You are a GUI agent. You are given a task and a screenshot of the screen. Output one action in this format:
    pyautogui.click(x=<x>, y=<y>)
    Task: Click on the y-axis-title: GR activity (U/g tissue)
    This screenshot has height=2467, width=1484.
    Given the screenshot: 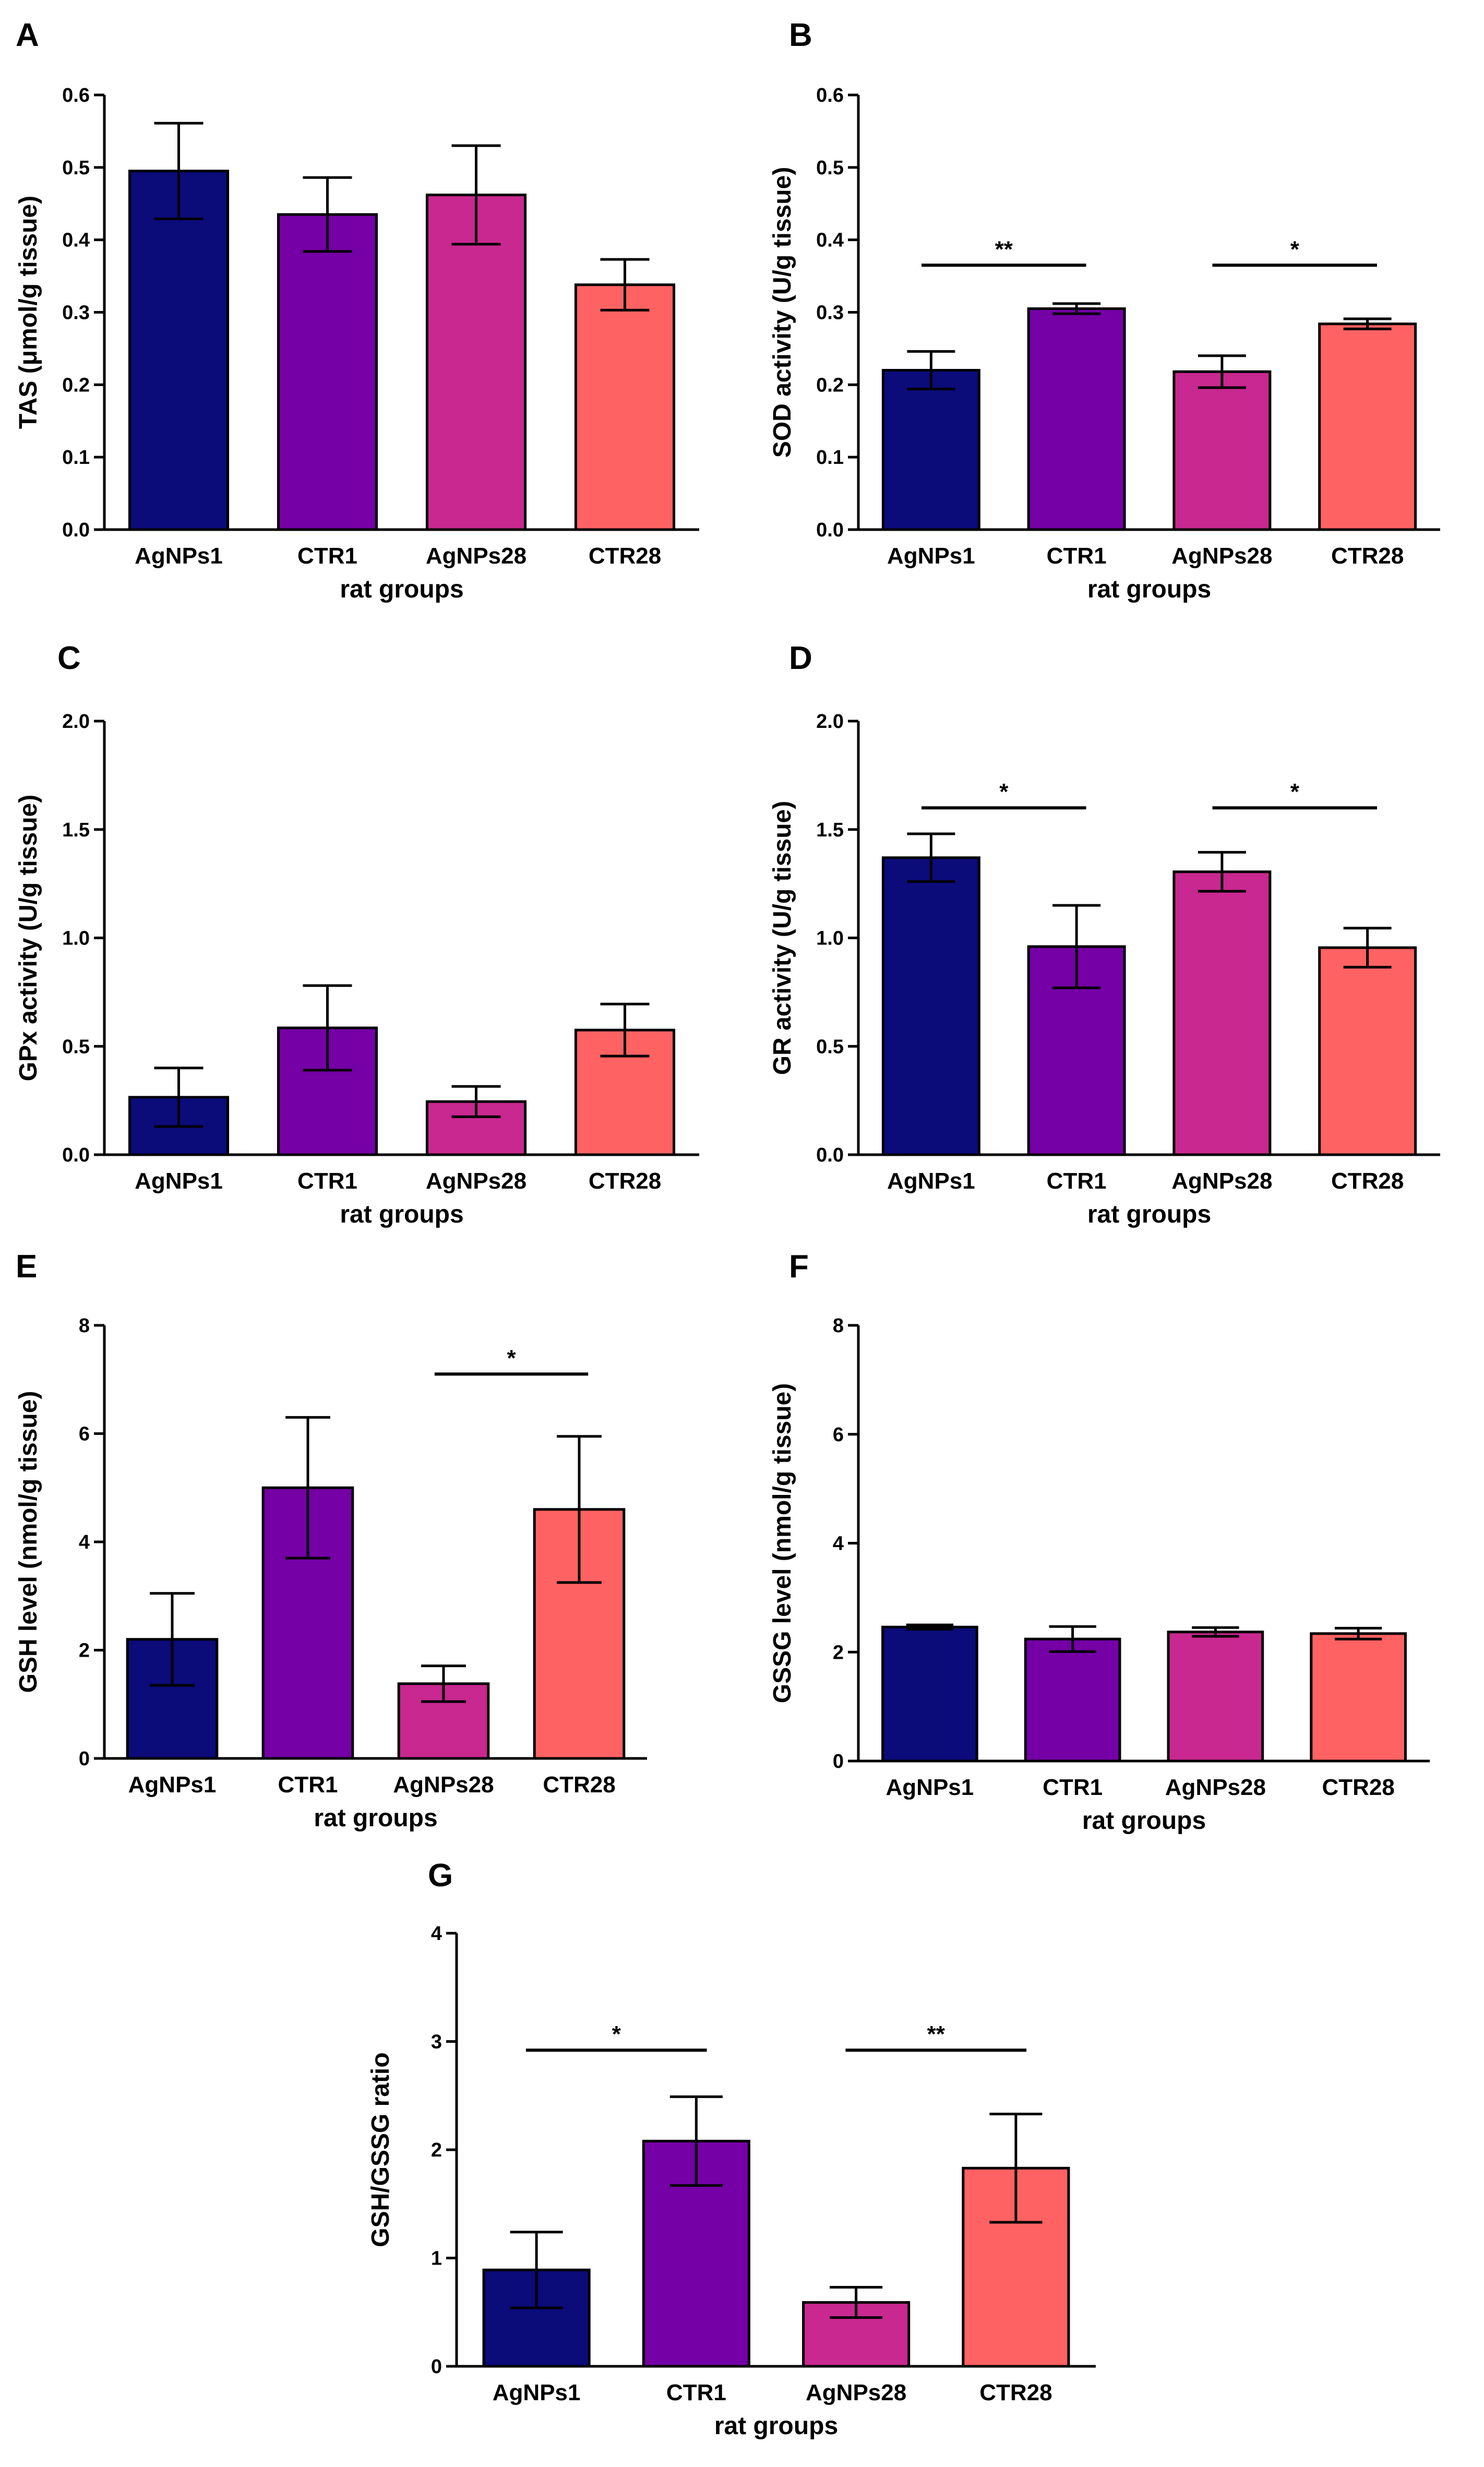 What is the action you would take?
    pyautogui.click(x=782, y=938)
    